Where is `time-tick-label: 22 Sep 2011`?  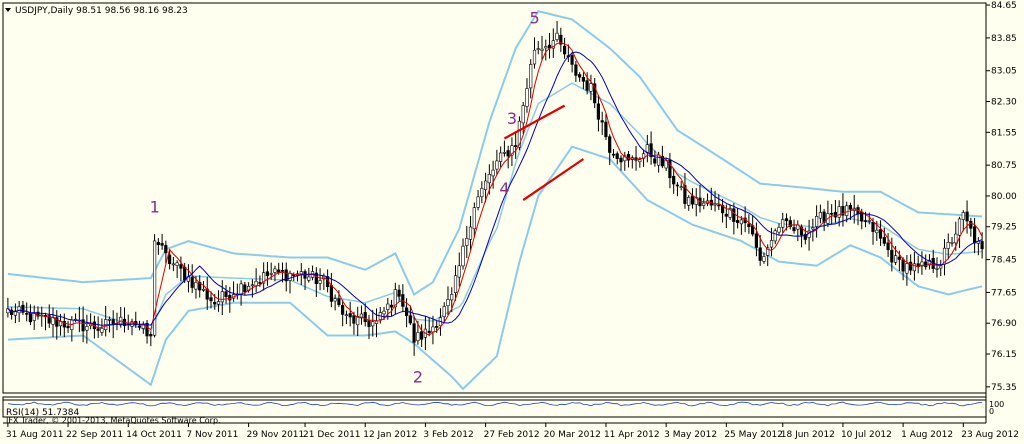 time-tick-label: 22 Sep 2011 is located at coordinates (94, 435).